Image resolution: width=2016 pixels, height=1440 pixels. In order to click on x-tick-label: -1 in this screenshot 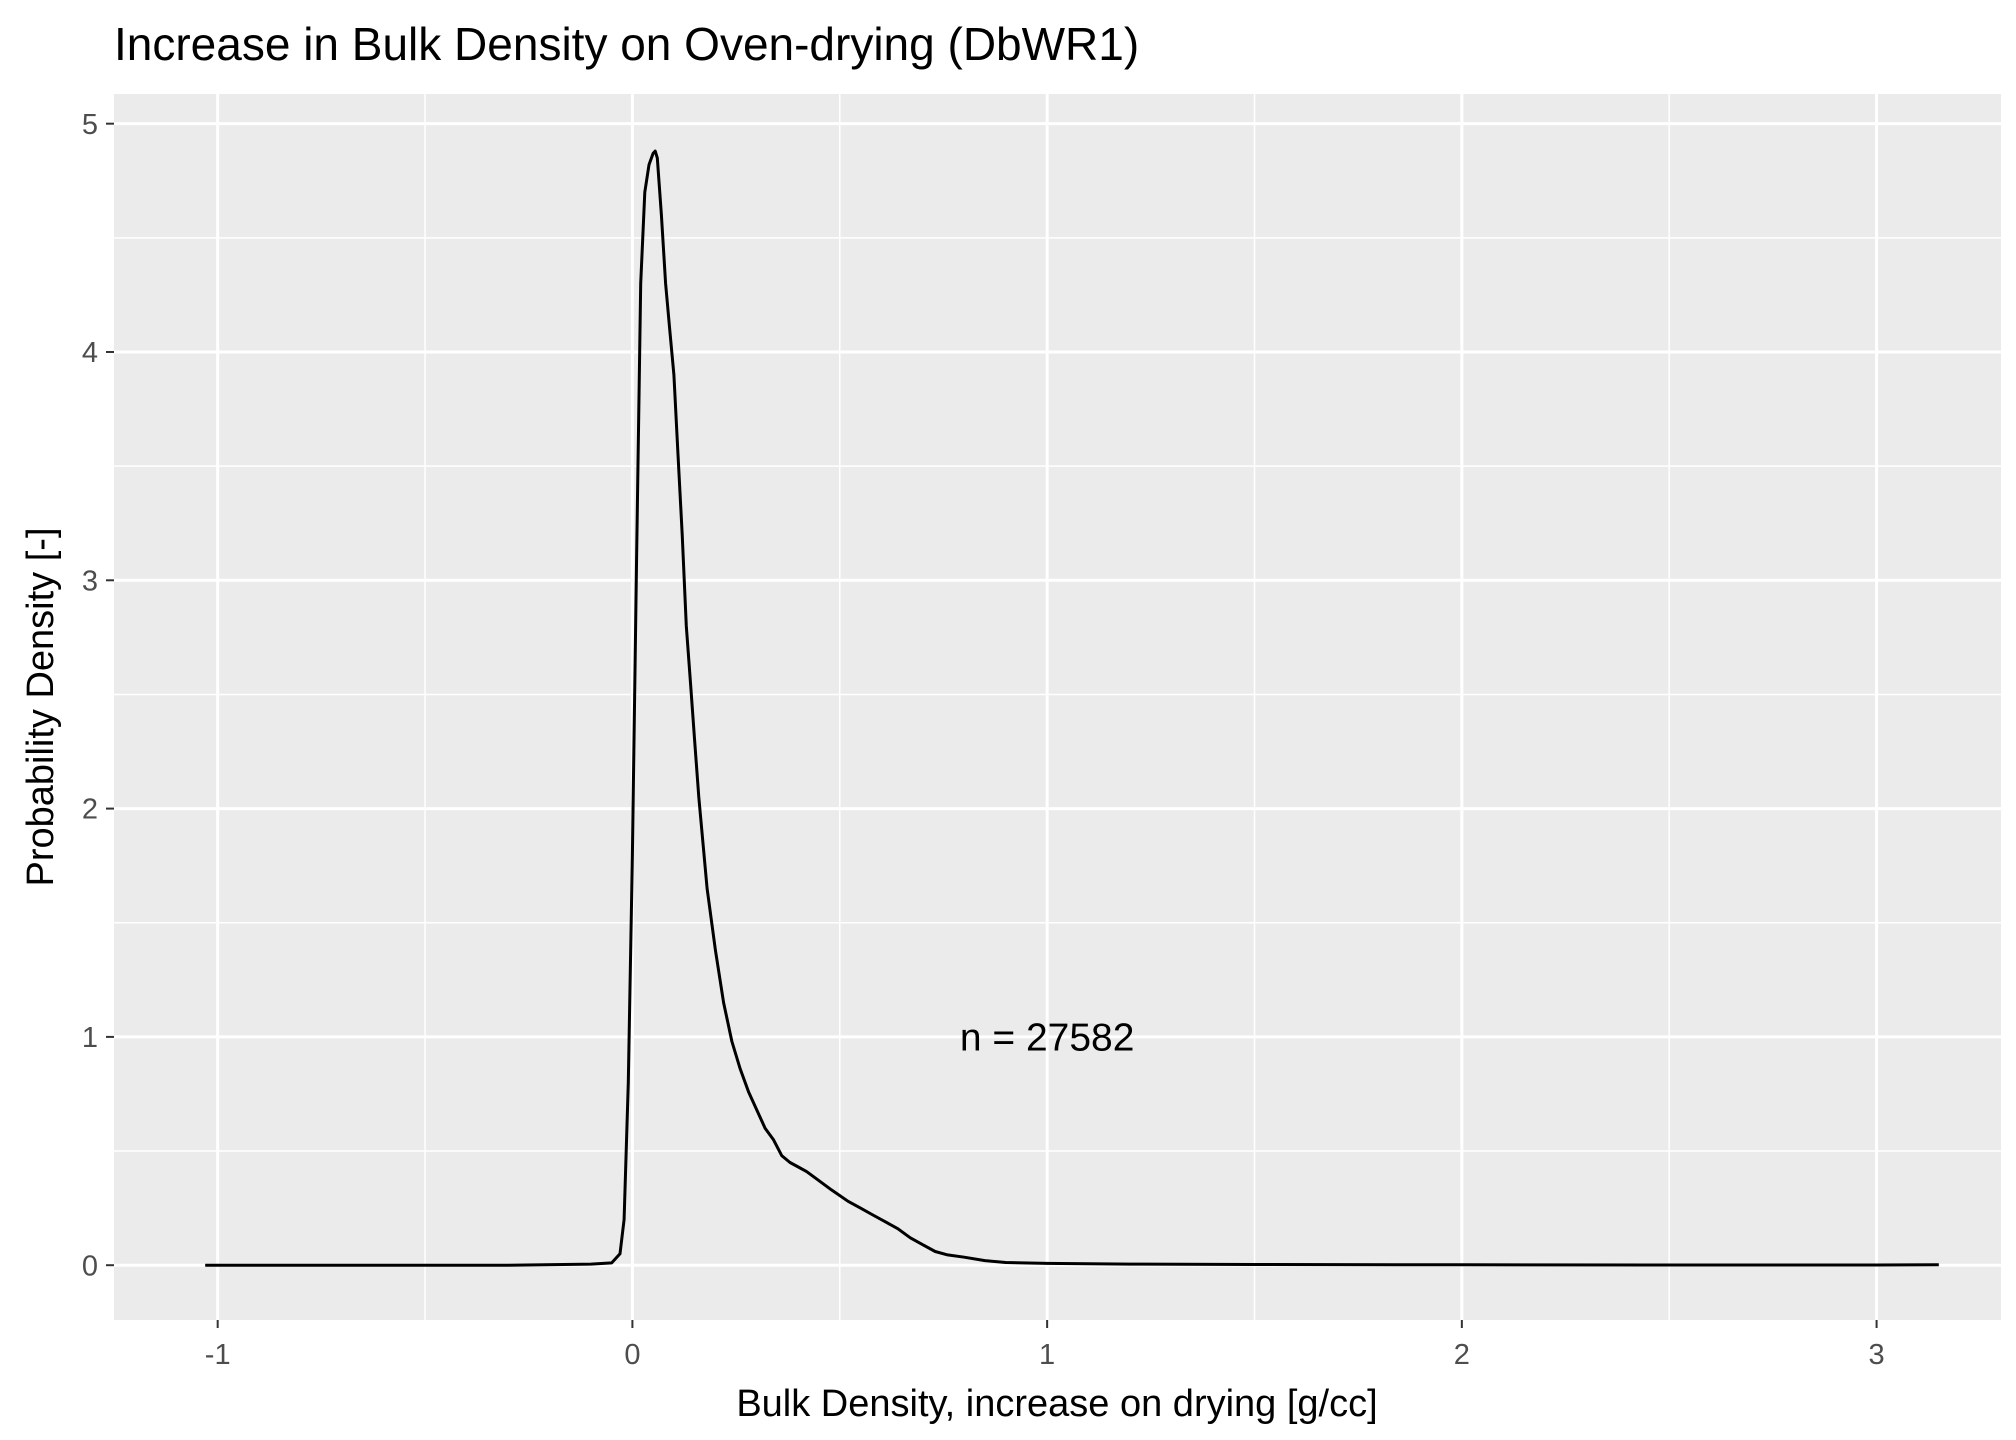, I will do `click(218, 1355)`.